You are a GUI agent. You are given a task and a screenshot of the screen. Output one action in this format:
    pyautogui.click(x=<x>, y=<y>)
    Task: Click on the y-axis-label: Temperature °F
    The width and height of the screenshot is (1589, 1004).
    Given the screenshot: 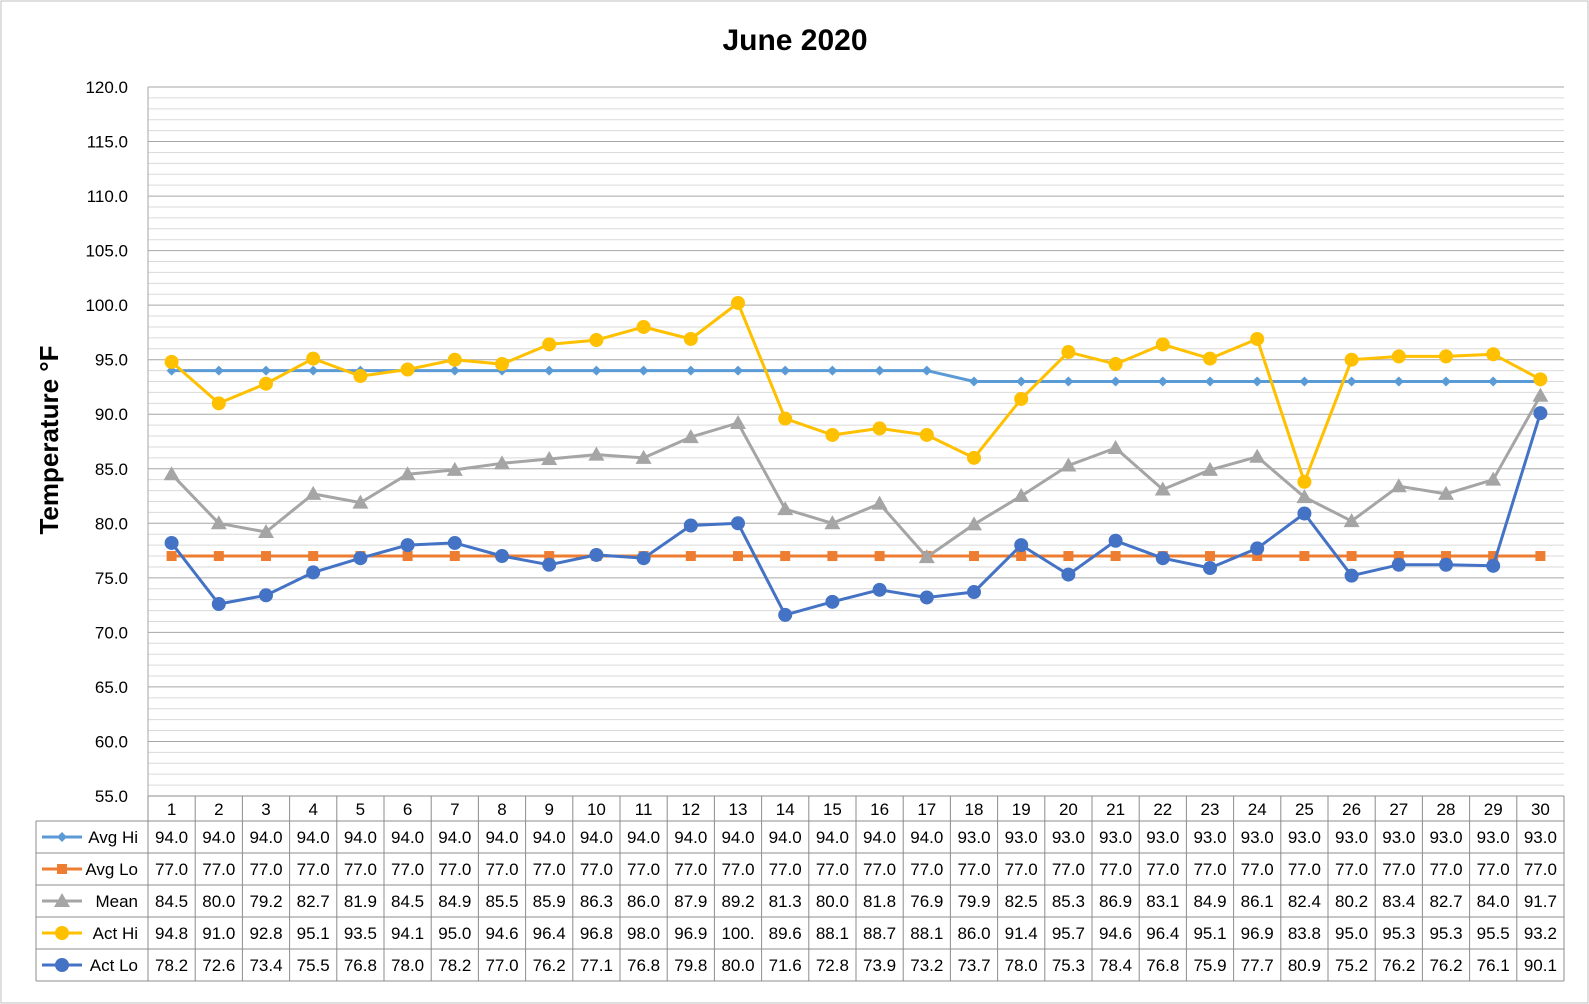 What is the action you would take?
    pyautogui.click(x=49, y=439)
    